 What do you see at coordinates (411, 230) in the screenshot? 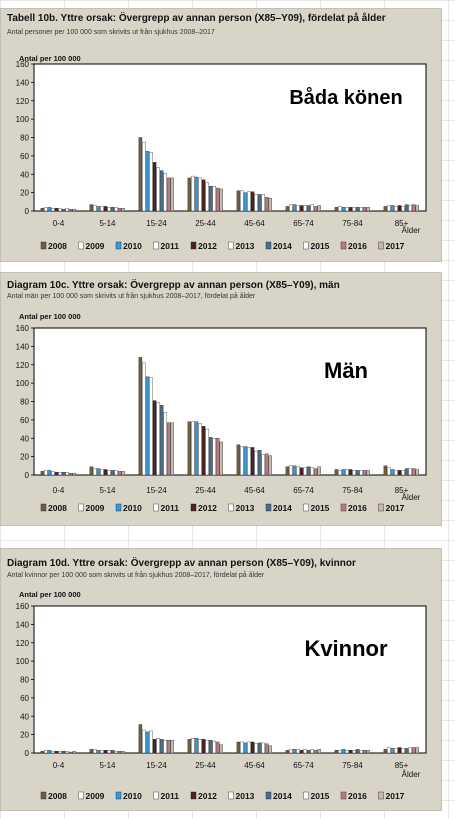
I see `x-axis-suffix: Ålder` at bounding box center [411, 230].